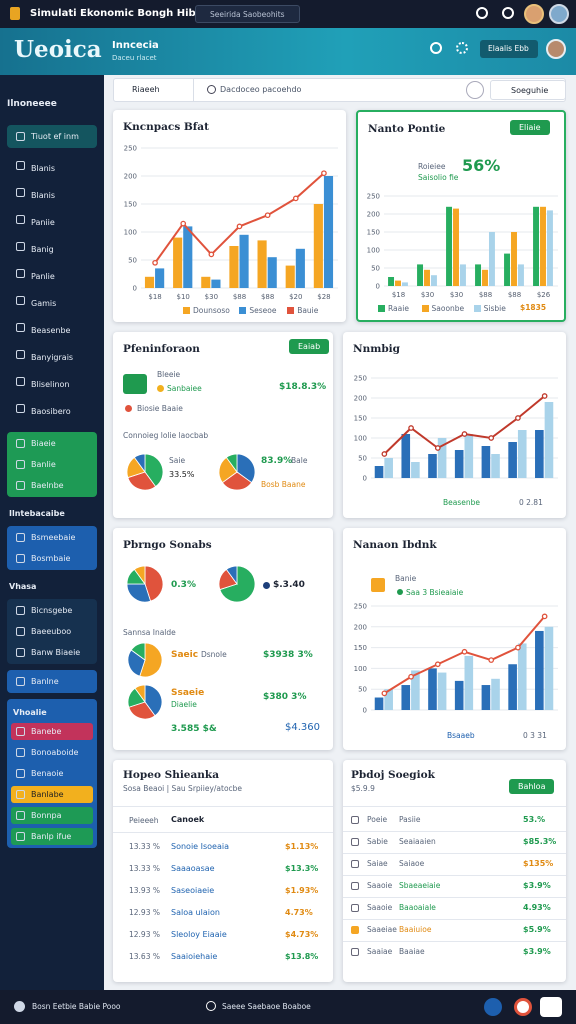  What do you see at coordinates (52, 357) in the screenshot?
I see `nav-item: Banyigrais` at bounding box center [52, 357].